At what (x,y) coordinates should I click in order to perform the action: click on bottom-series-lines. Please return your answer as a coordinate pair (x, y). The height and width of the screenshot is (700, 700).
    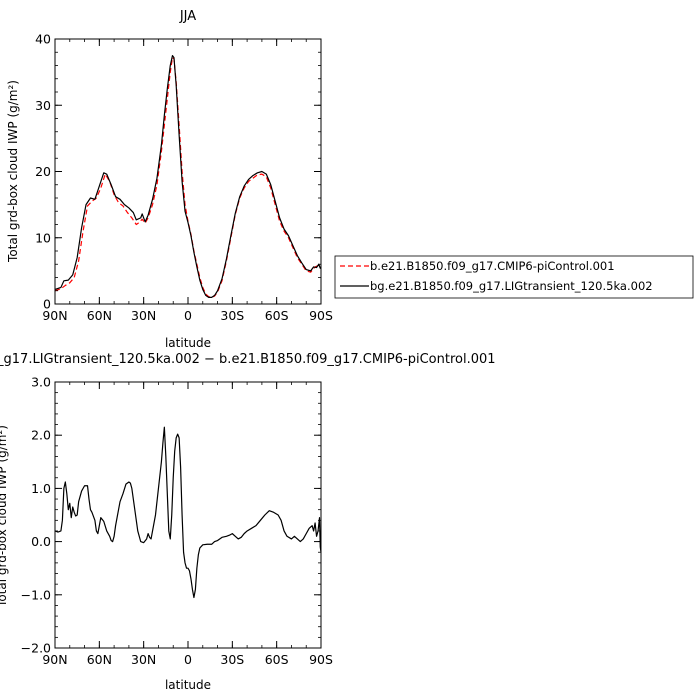
    Looking at the image, I should click on (188, 512).